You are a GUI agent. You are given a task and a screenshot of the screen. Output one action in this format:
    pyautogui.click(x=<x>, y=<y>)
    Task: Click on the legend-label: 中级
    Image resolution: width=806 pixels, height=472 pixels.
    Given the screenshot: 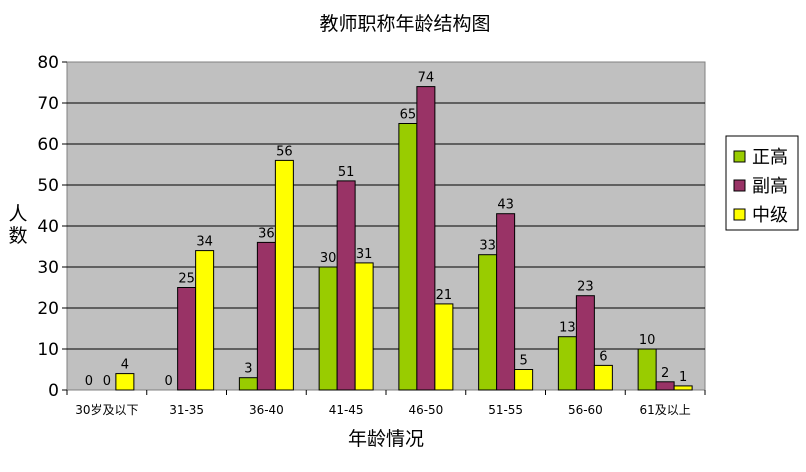 What is the action you would take?
    pyautogui.click(x=770, y=215)
    